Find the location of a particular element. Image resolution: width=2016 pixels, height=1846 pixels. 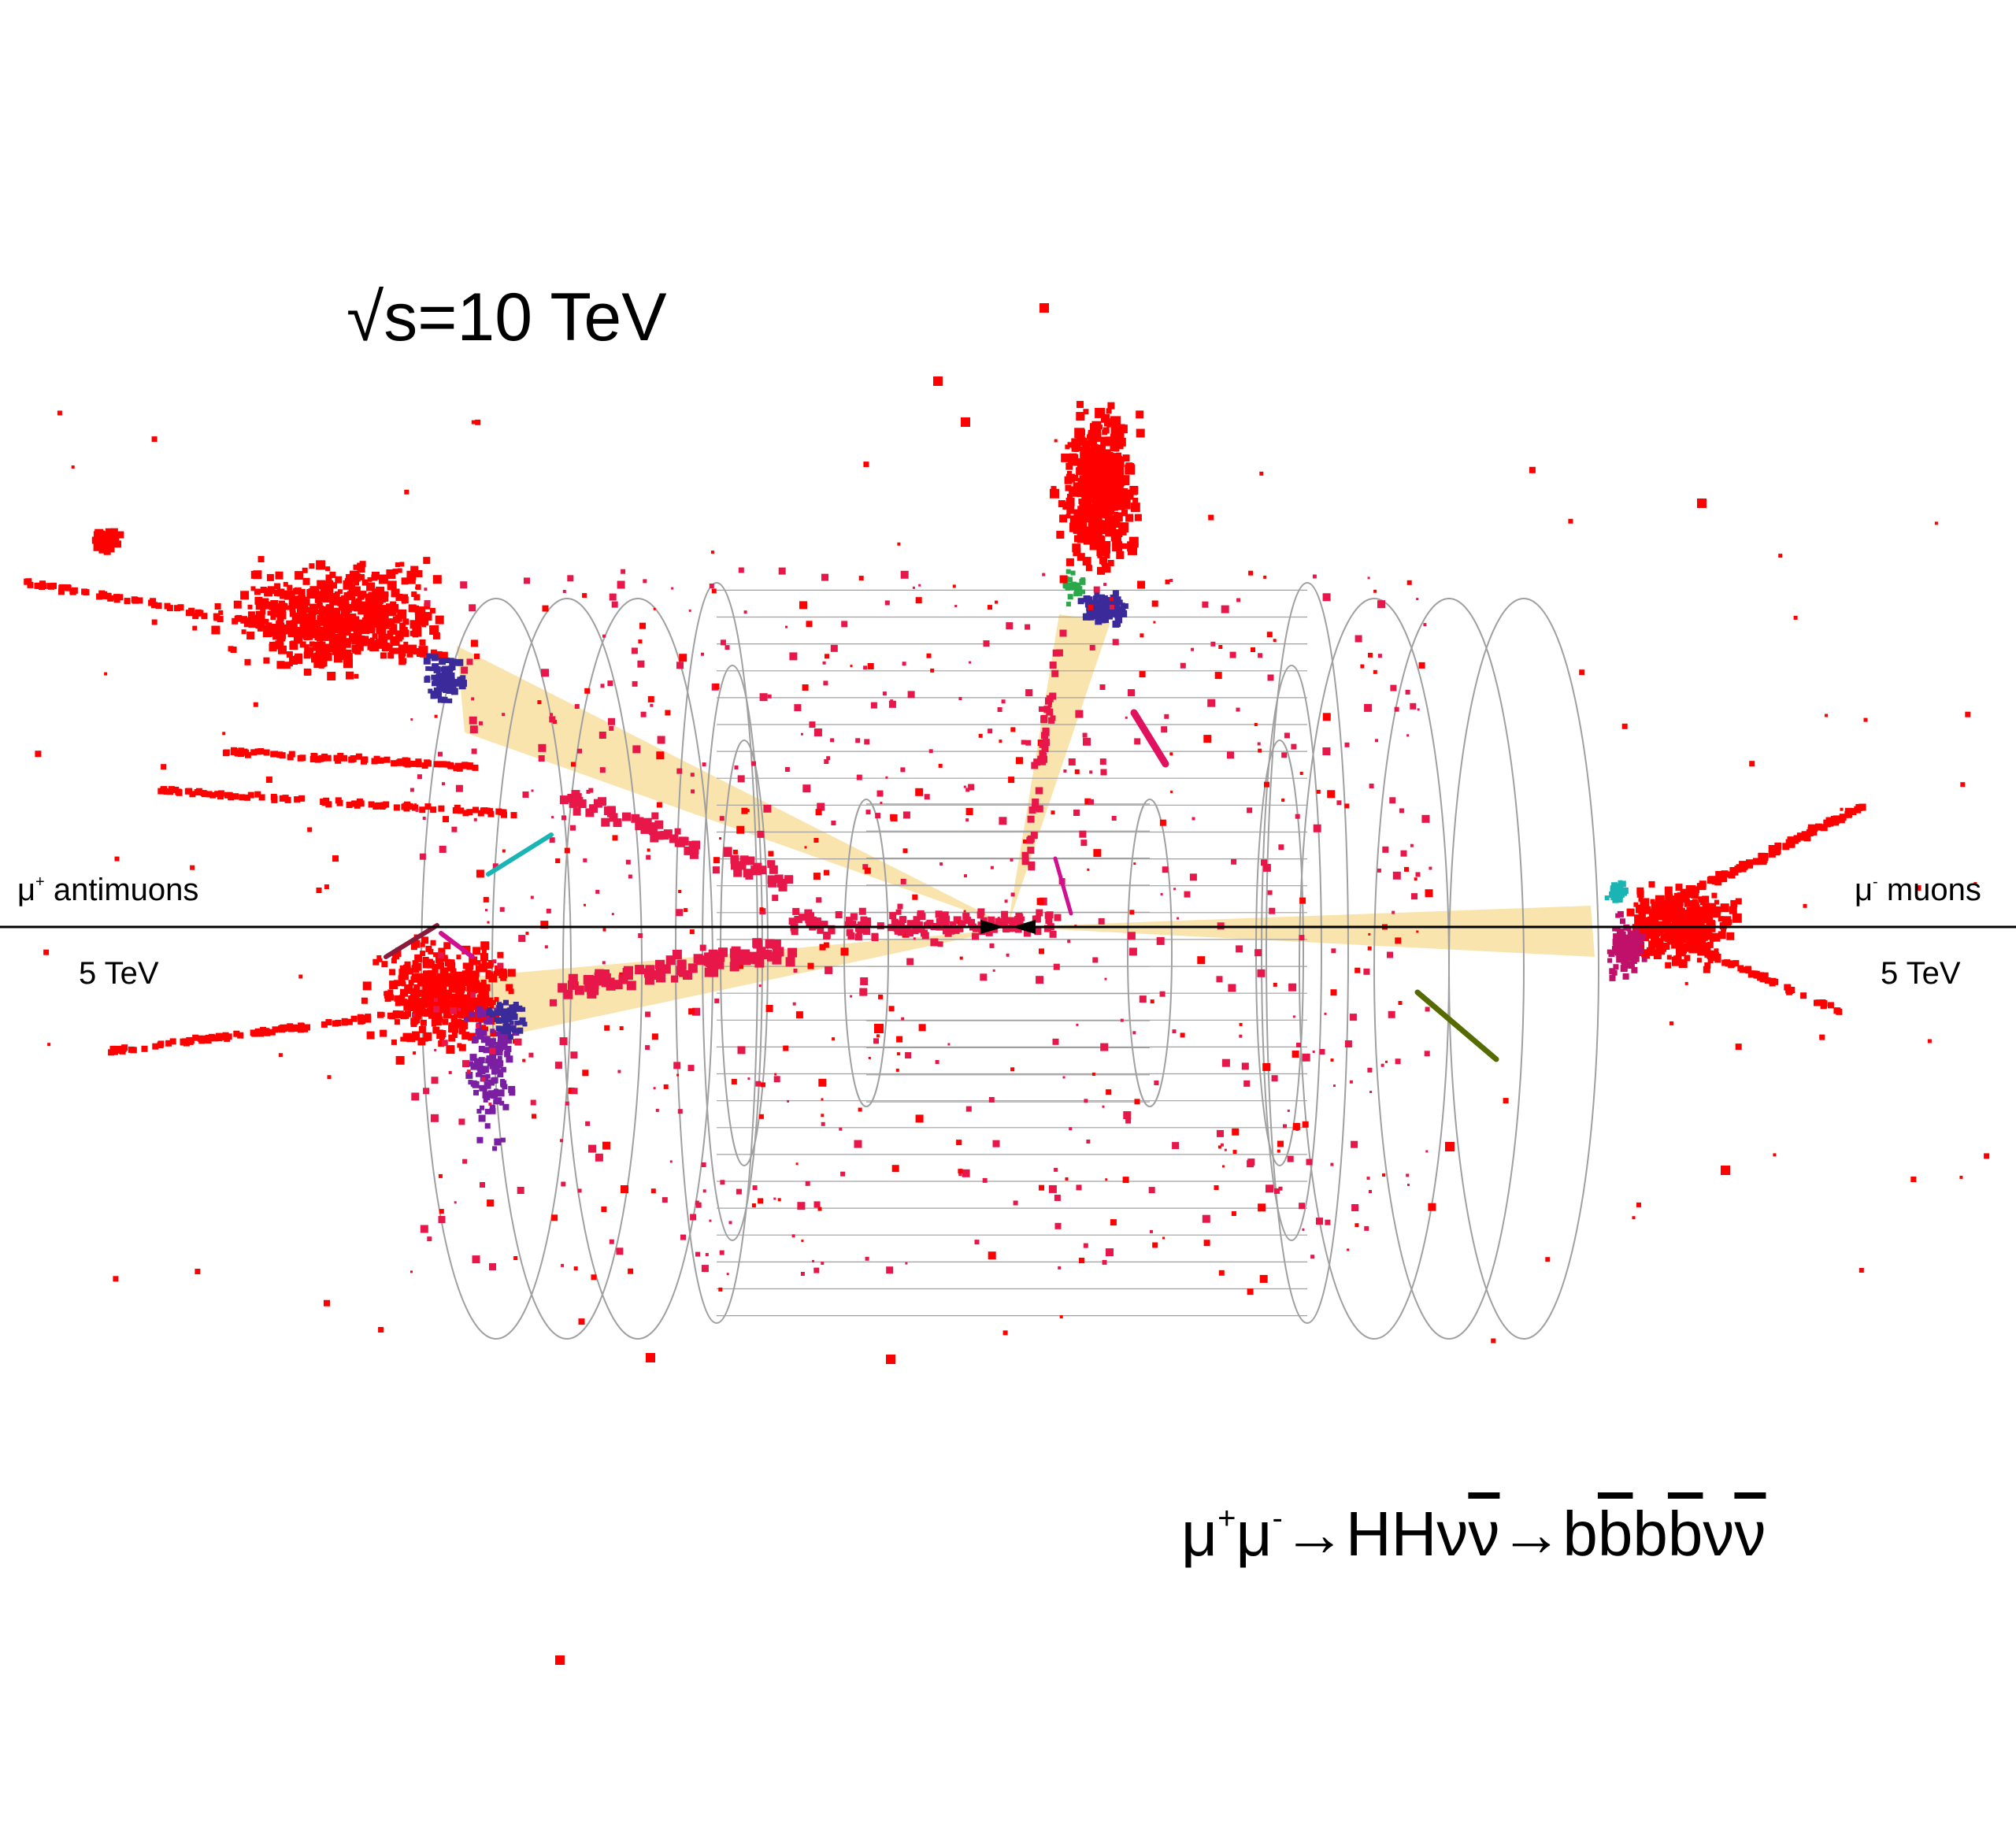

proc-b1: b is located at coordinates (1580, 1534).